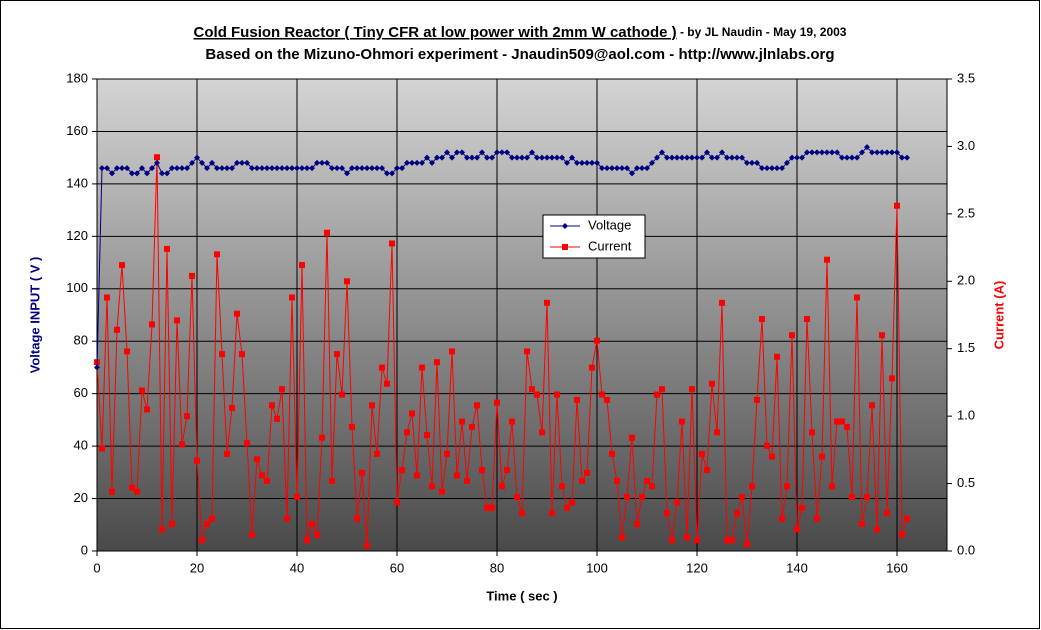 This screenshot has height=630, width=1041. What do you see at coordinates (96, 567) in the screenshot?
I see `x-tick-label: 0` at bounding box center [96, 567].